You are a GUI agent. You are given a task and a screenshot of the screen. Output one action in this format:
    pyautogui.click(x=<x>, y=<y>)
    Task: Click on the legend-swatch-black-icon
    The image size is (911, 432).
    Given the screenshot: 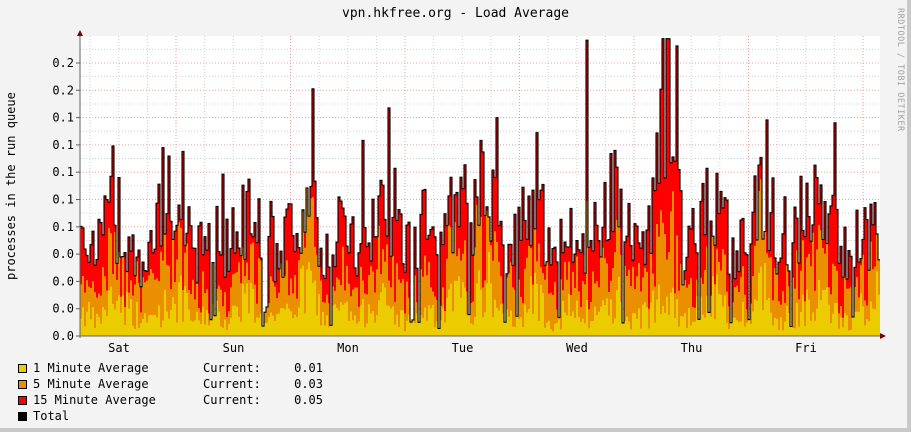 What is the action you would take?
    pyautogui.click(x=22, y=416)
    